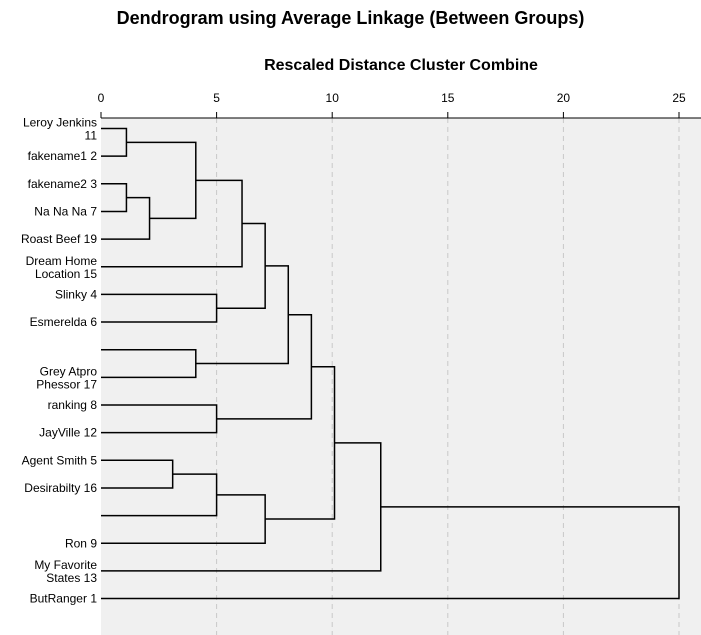 The width and height of the screenshot is (701, 635). Describe the element at coordinates (73, 405) in the screenshot. I see `leaf-label: ranking 8` at that location.